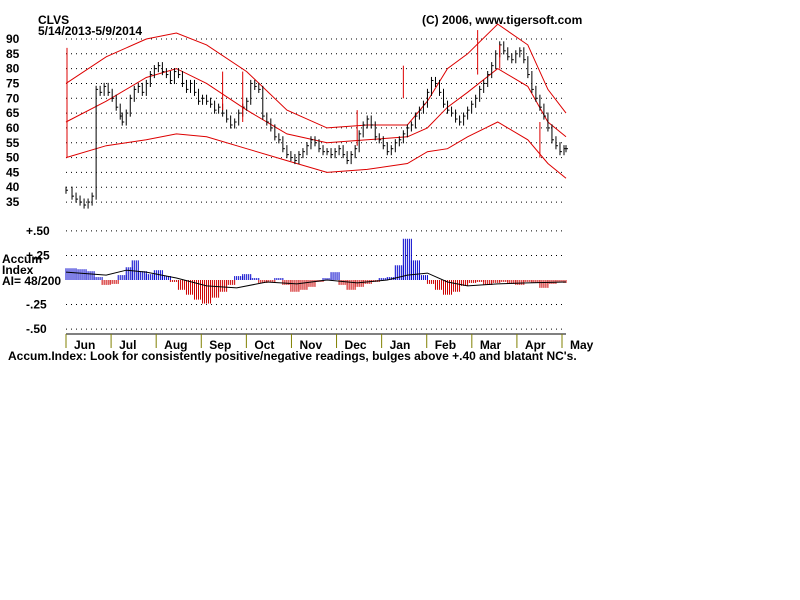  Describe the element at coordinates (22, 259) in the screenshot. I see `indicator-label-accum: Accum` at that location.